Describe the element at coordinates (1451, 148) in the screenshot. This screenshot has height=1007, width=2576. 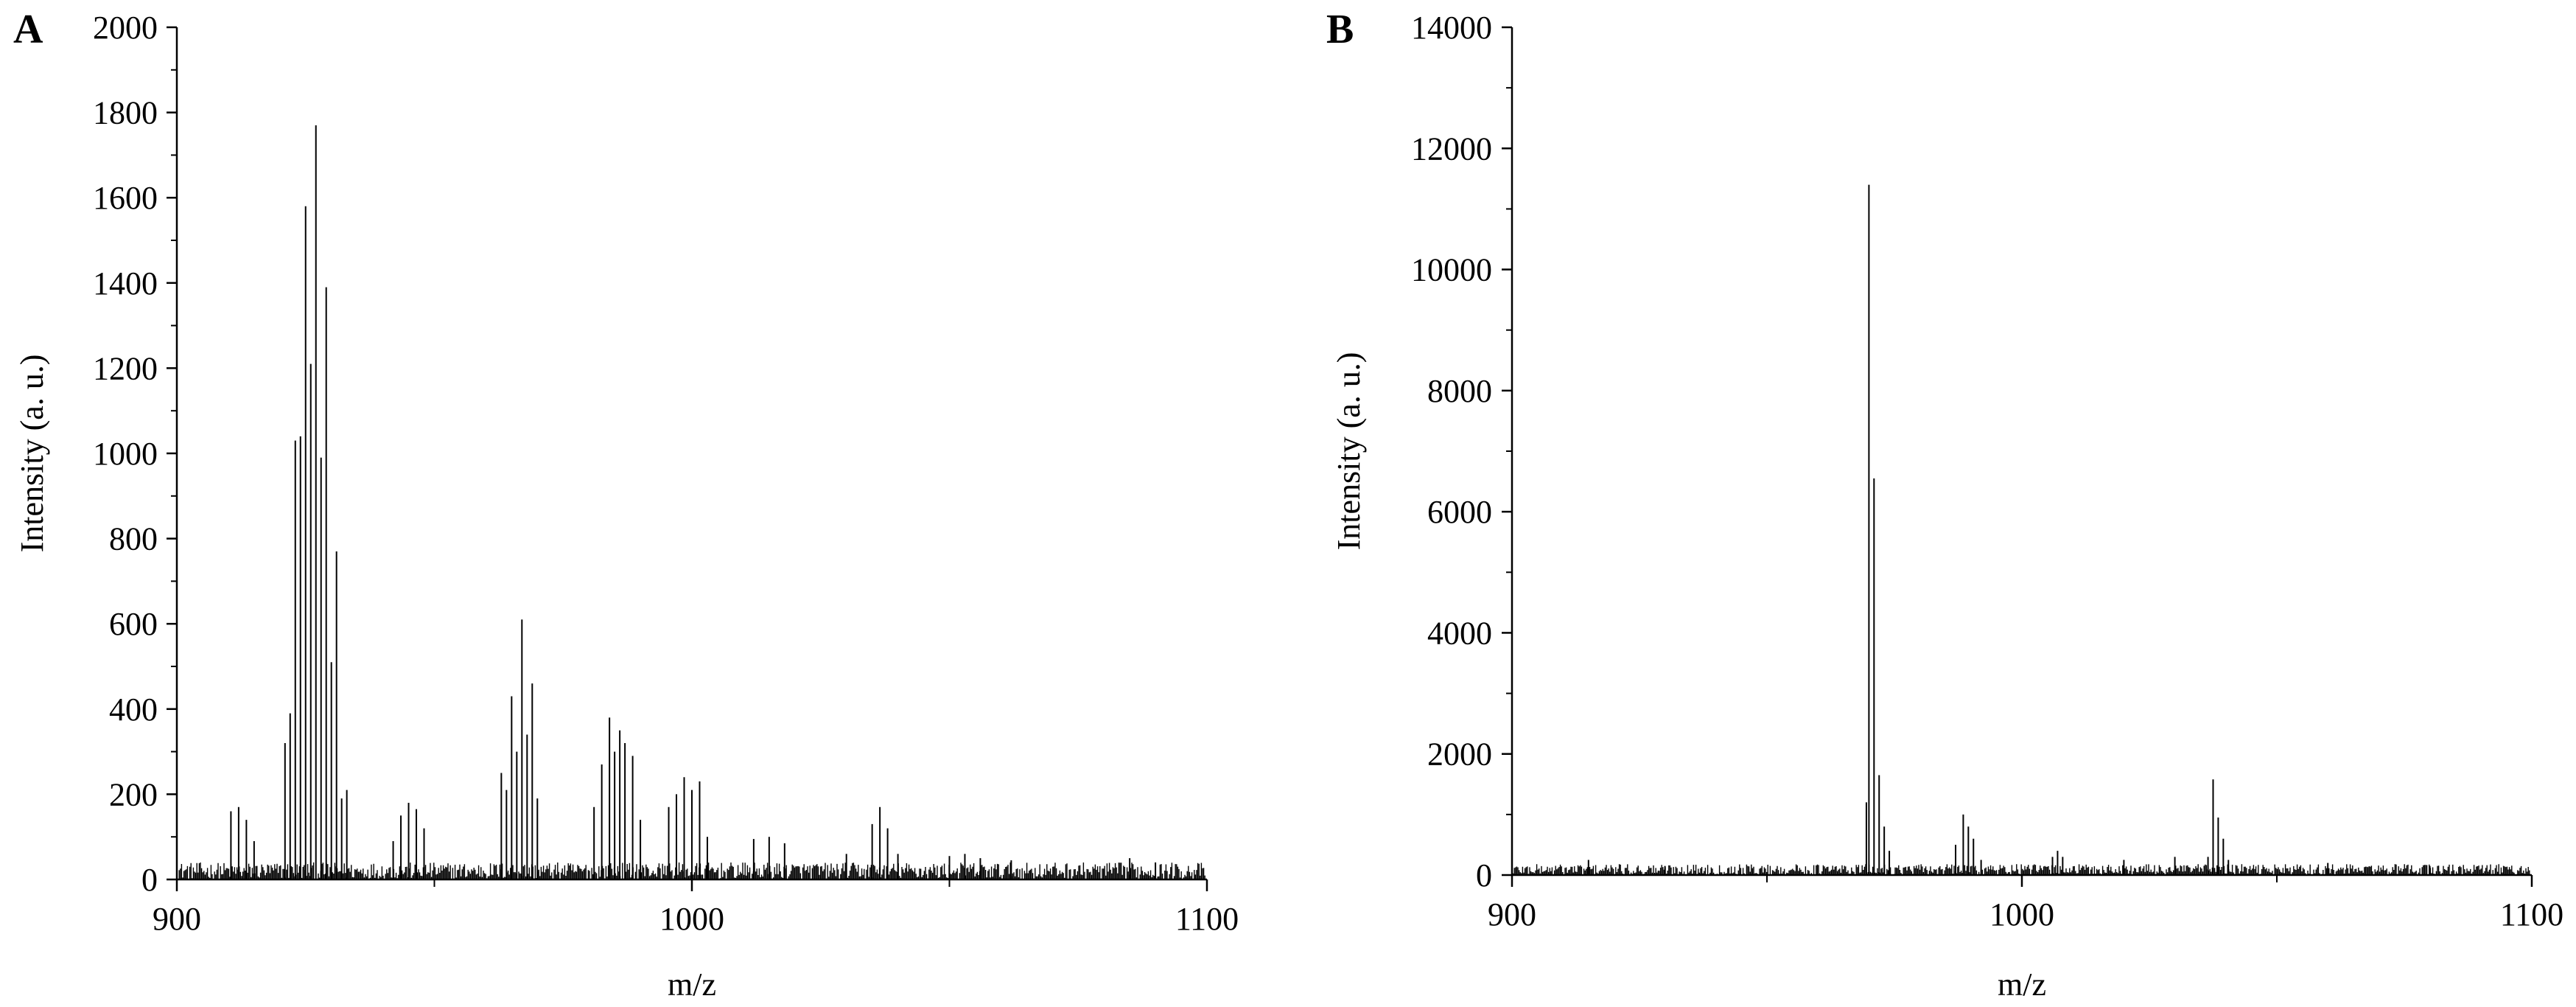
I see `y-tick-label: 12000` at that location.